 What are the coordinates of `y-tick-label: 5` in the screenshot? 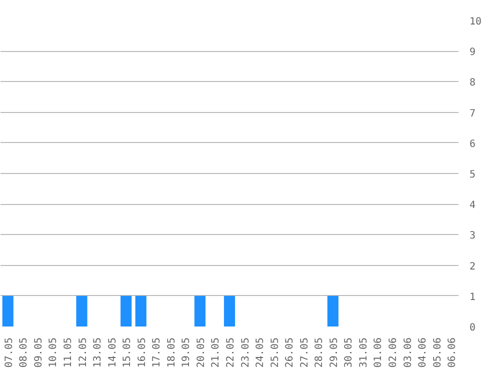 It's located at (473, 175).